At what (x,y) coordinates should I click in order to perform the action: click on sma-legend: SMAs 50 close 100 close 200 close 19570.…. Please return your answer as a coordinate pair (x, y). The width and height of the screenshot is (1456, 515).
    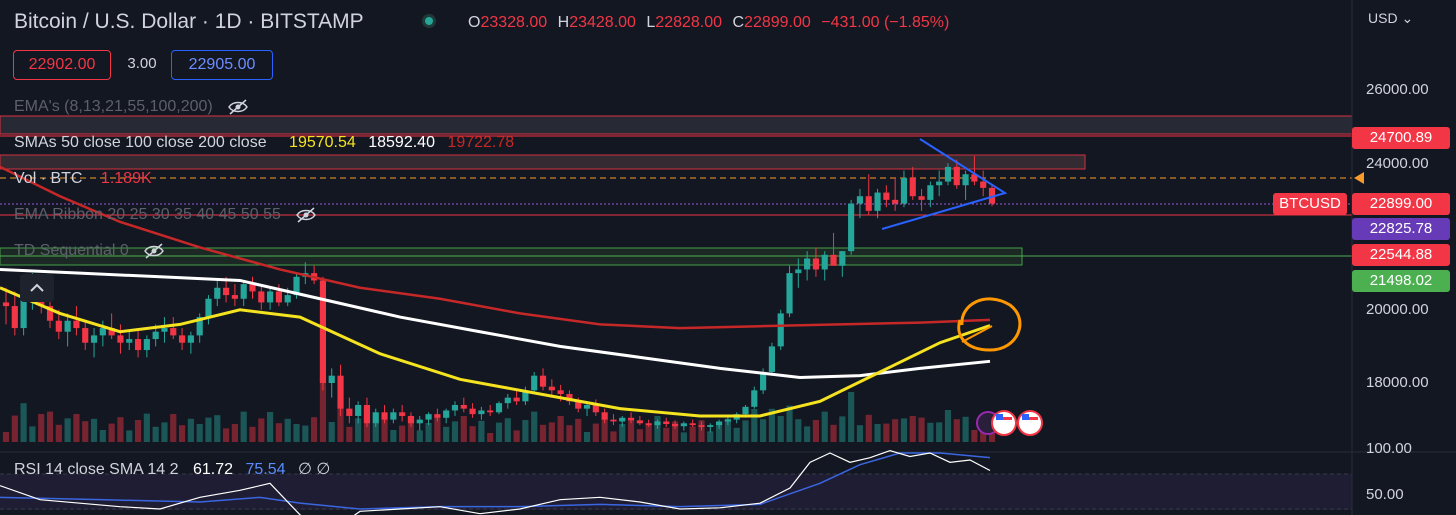
    Looking at the image, I should click on (264, 143).